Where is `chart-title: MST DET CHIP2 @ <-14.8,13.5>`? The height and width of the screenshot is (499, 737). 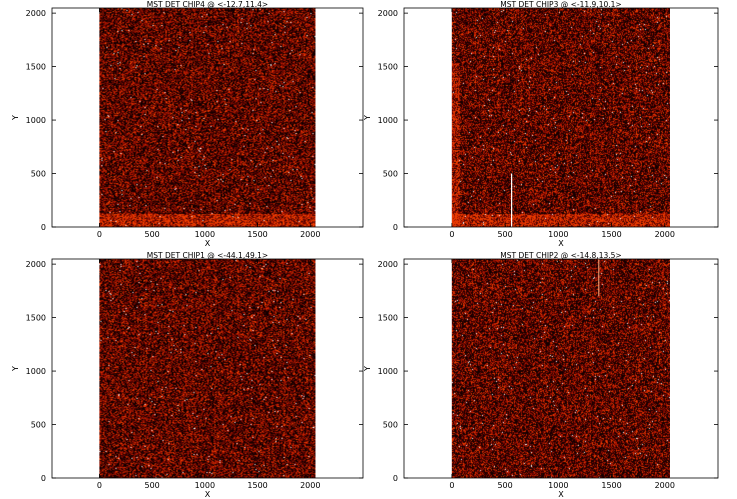
chart-title: MST DET CHIP2 @ <-14.8,13.5> is located at coordinates (560, 255).